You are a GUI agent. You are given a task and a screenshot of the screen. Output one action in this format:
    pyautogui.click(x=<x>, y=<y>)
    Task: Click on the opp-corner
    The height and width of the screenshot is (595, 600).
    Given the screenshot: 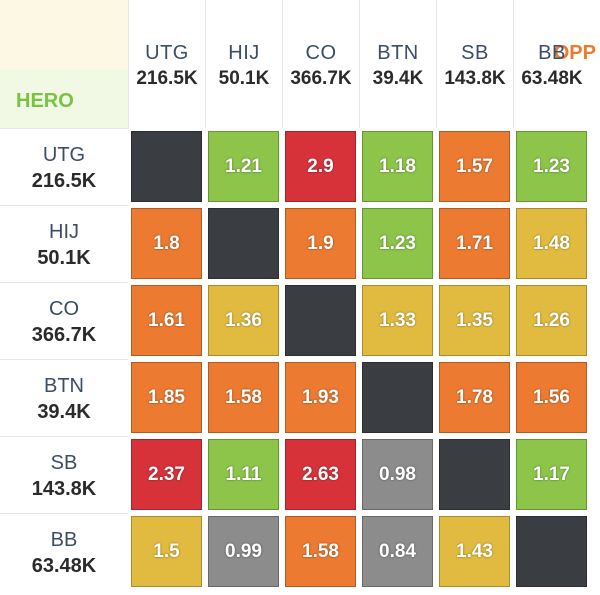 What is the action you would take?
    pyautogui.click(x=64, y=35)
    